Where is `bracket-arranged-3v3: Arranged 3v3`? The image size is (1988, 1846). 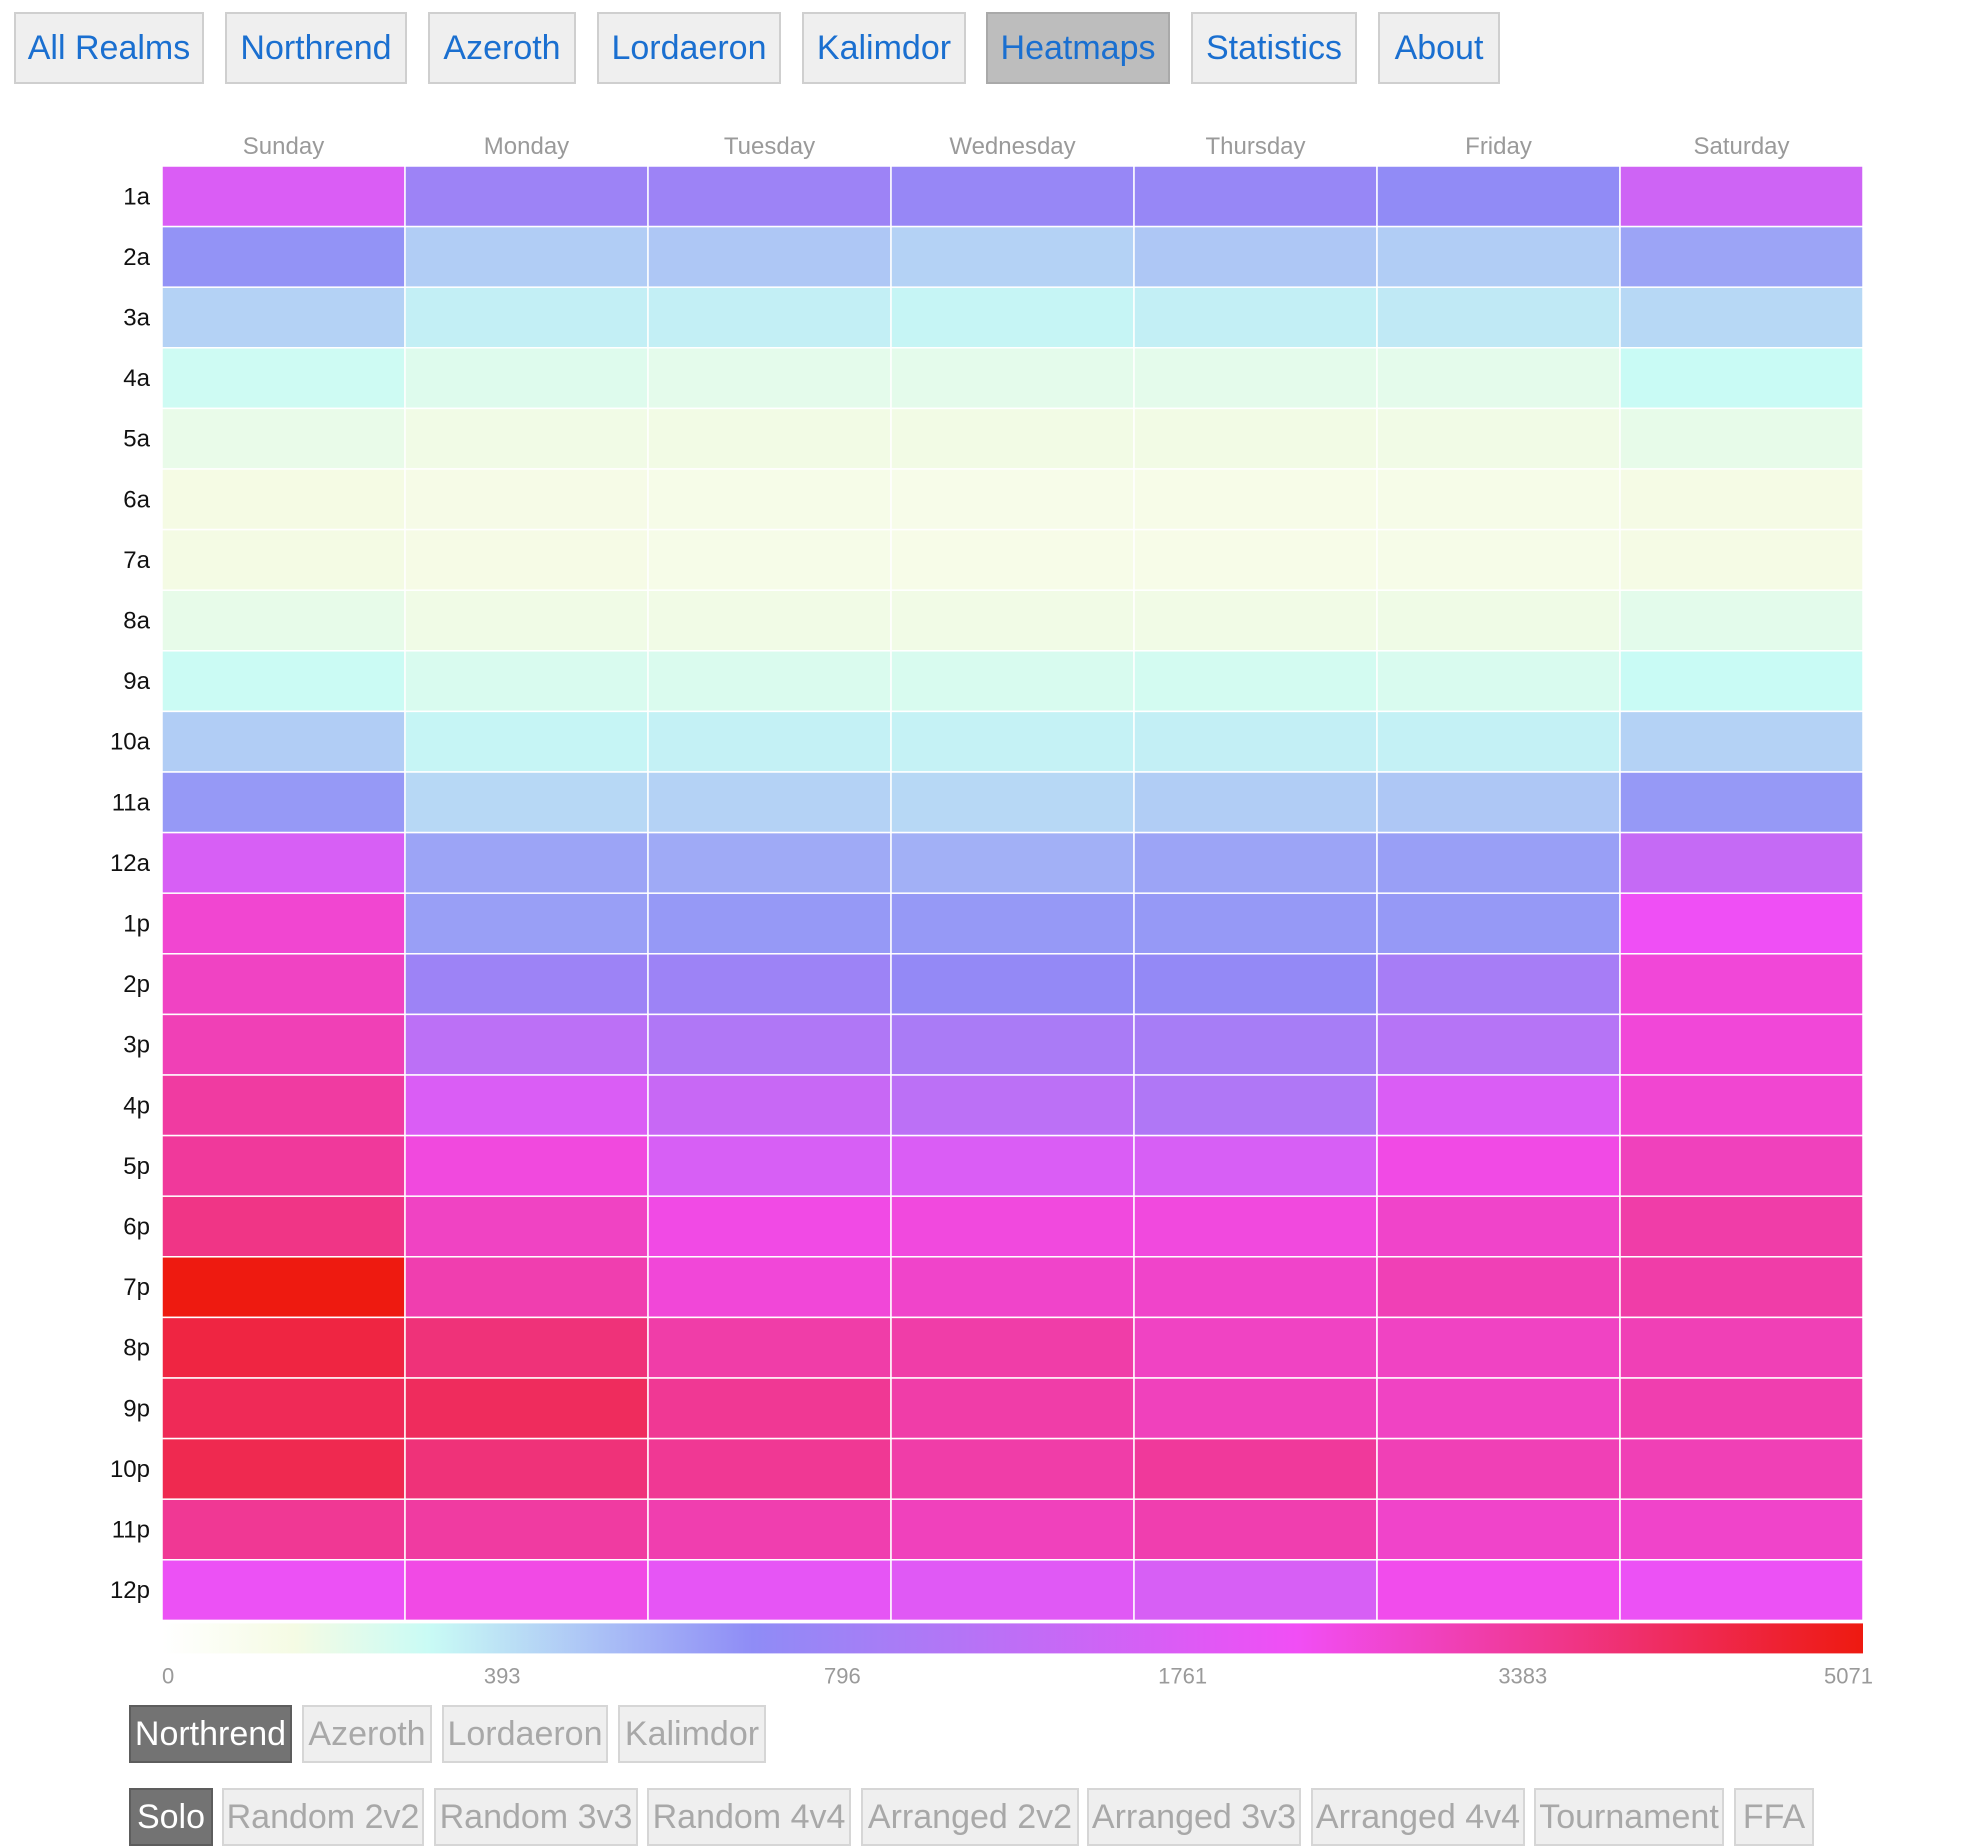 bracket-arranged-3v3: Arranged 3v3 is located at coordinates (1194, 1817).